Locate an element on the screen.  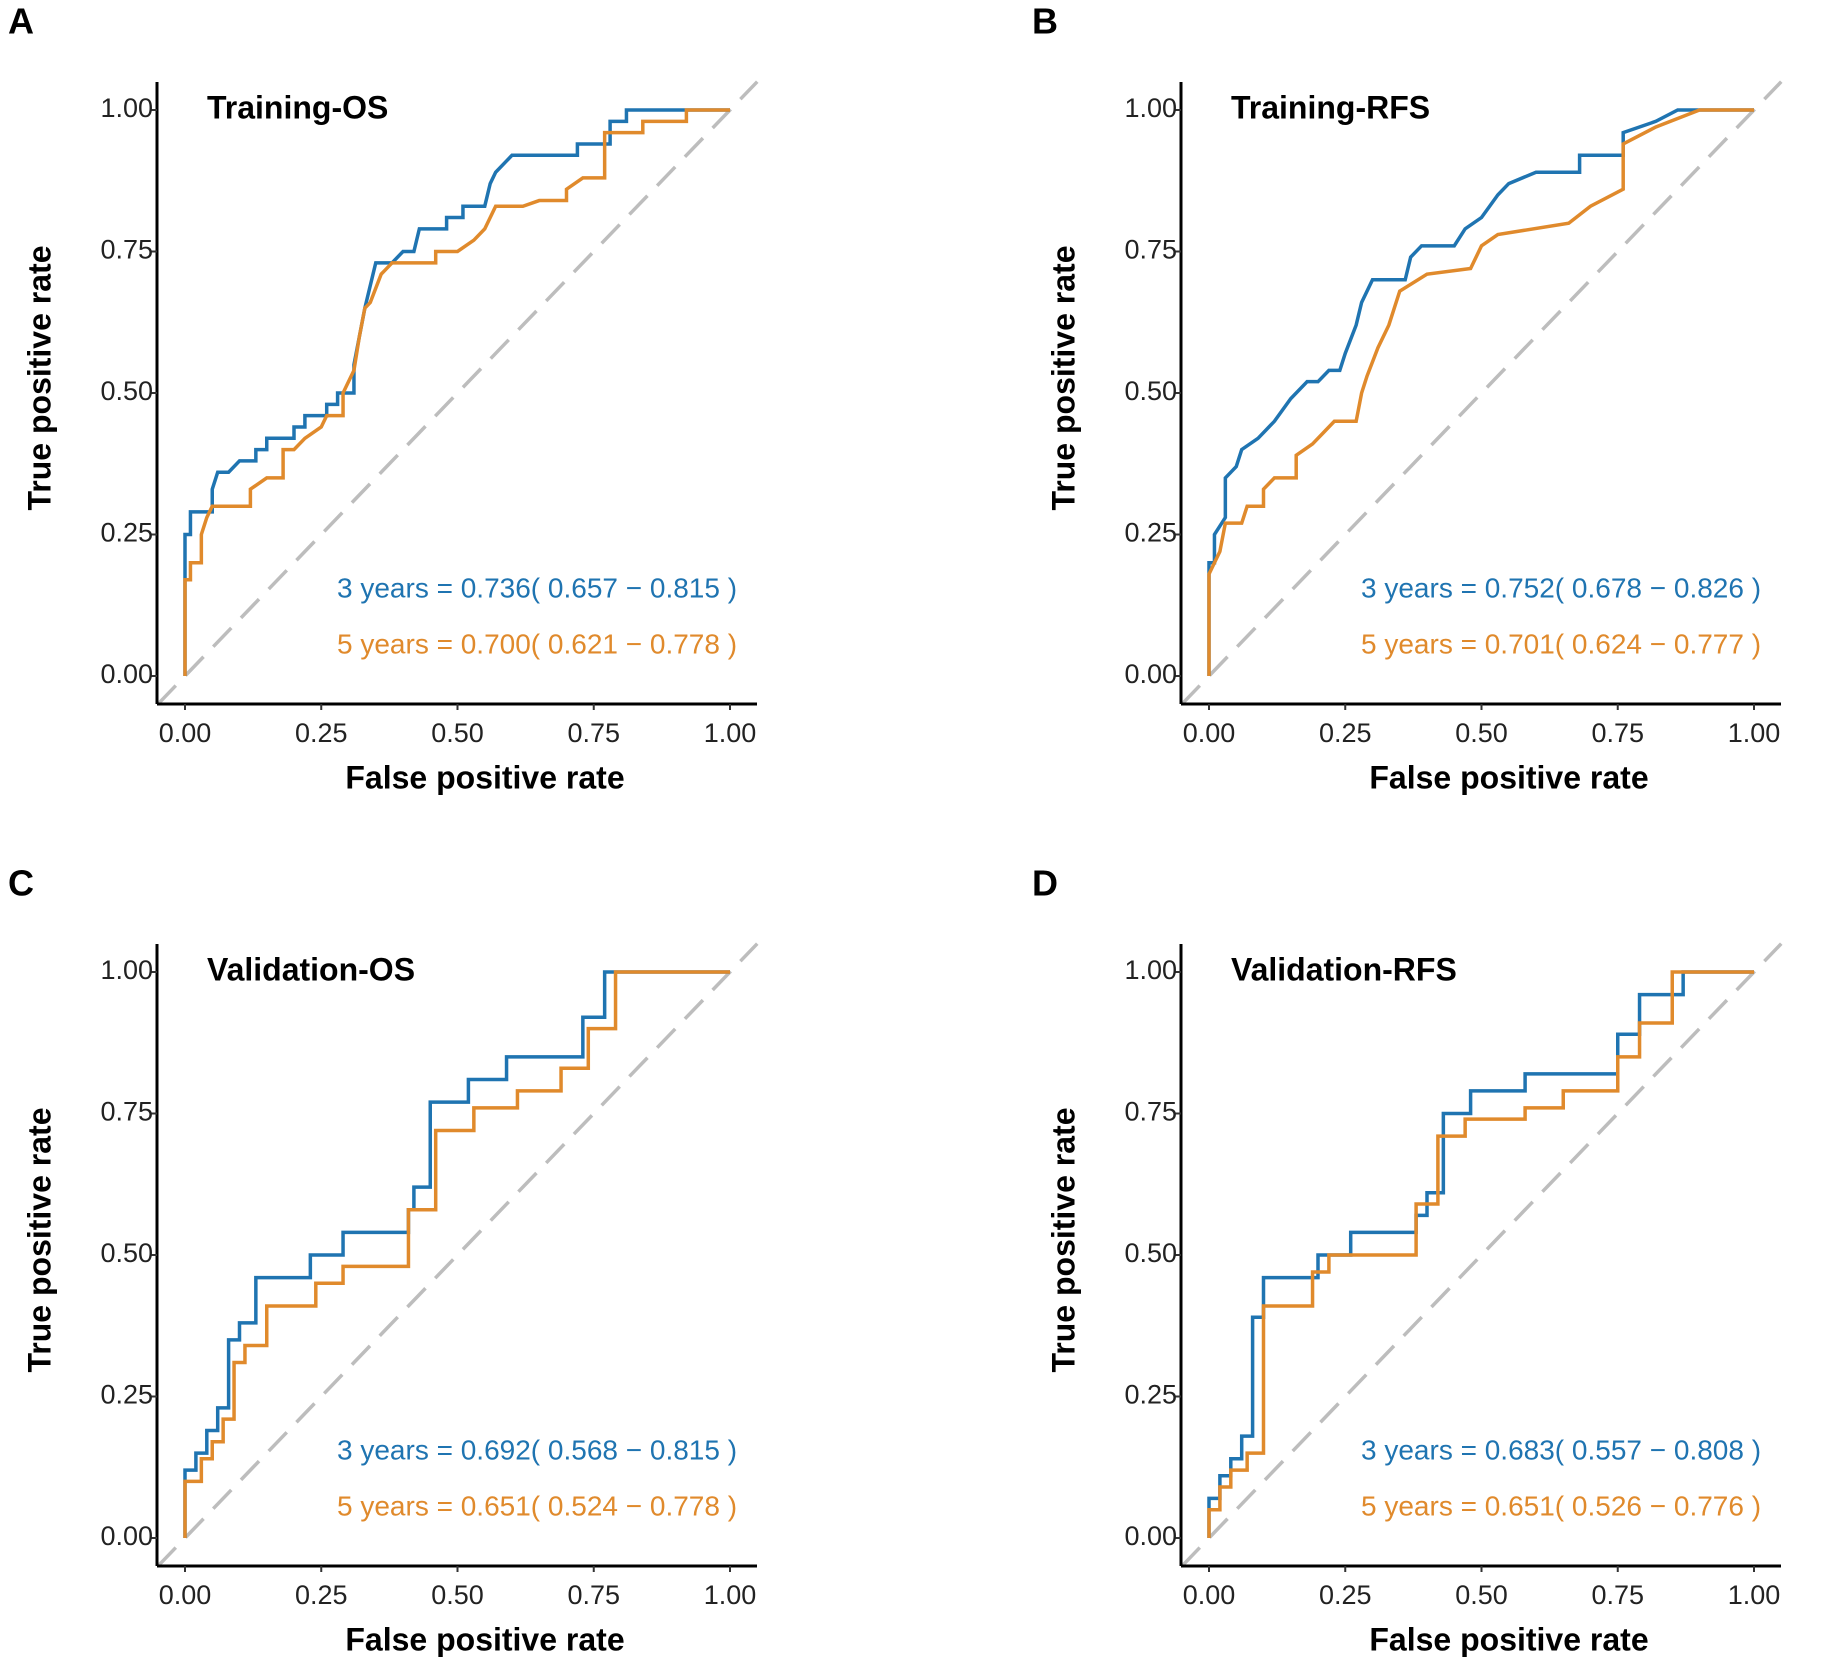
legend-entry: 5 years = 0.651( 0.524 − 0.778 ) is located at coordinates (537, 1505).